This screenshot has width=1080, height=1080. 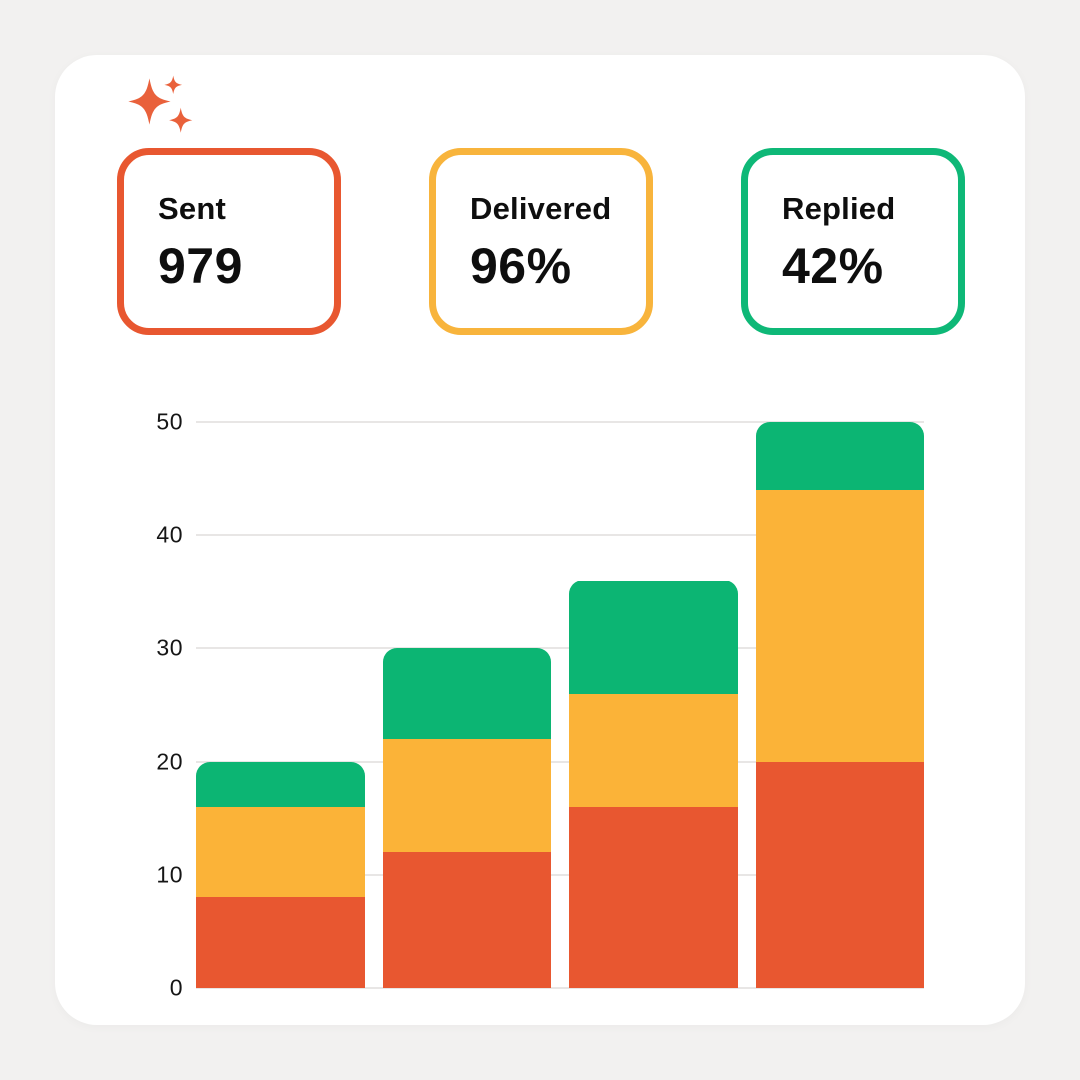 What do you see at coordinates (833, 266) in the screenshot?
I see `stat-value-replied: 42%` at bounding box center [833, 266].